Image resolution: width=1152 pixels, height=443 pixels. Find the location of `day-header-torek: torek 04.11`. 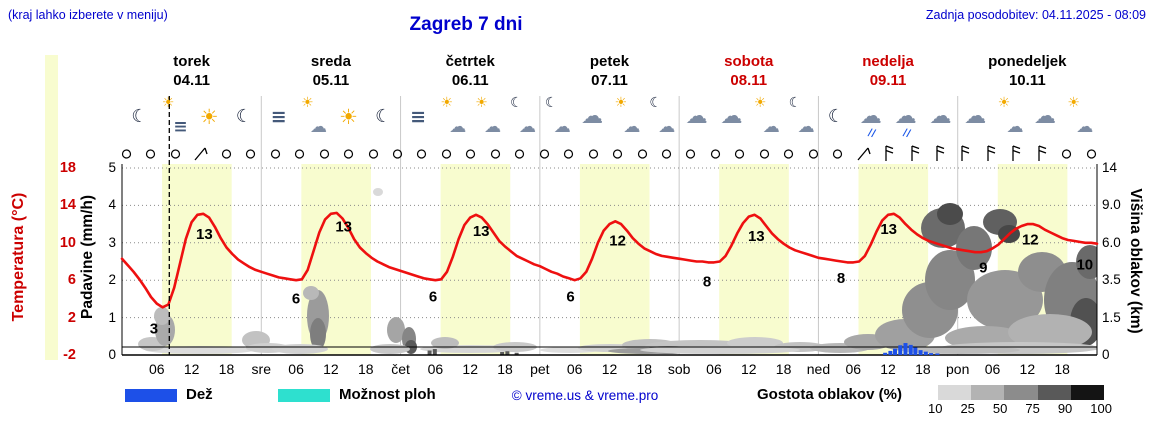

day-header-torek: torek 04.11 is located at coordinates (191, 71).